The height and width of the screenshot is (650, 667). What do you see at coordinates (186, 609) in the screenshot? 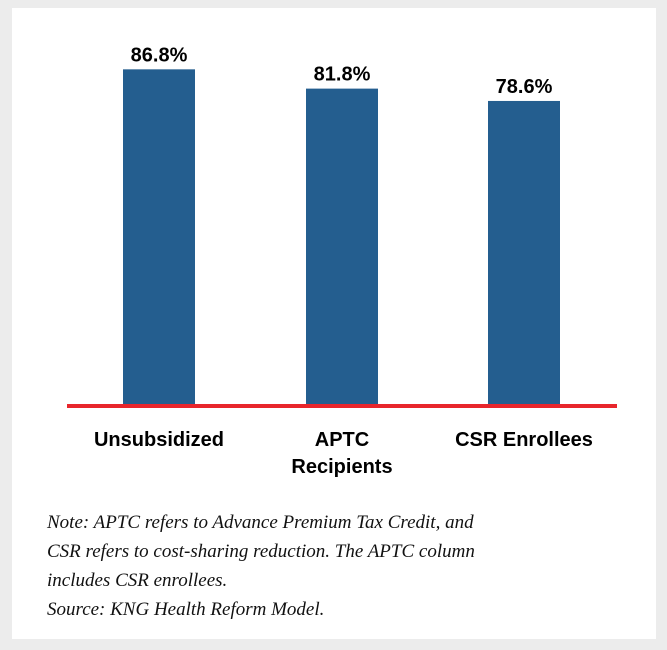
I see `footnote-source: Source: KNG Health Reform Model.` at bounding box center [186, 609].